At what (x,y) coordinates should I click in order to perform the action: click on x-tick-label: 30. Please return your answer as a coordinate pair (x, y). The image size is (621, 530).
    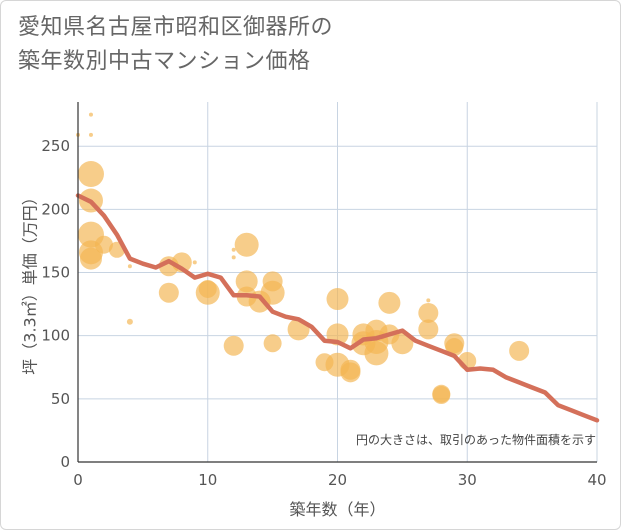
    Looking at the image, I should click on (467, 480).